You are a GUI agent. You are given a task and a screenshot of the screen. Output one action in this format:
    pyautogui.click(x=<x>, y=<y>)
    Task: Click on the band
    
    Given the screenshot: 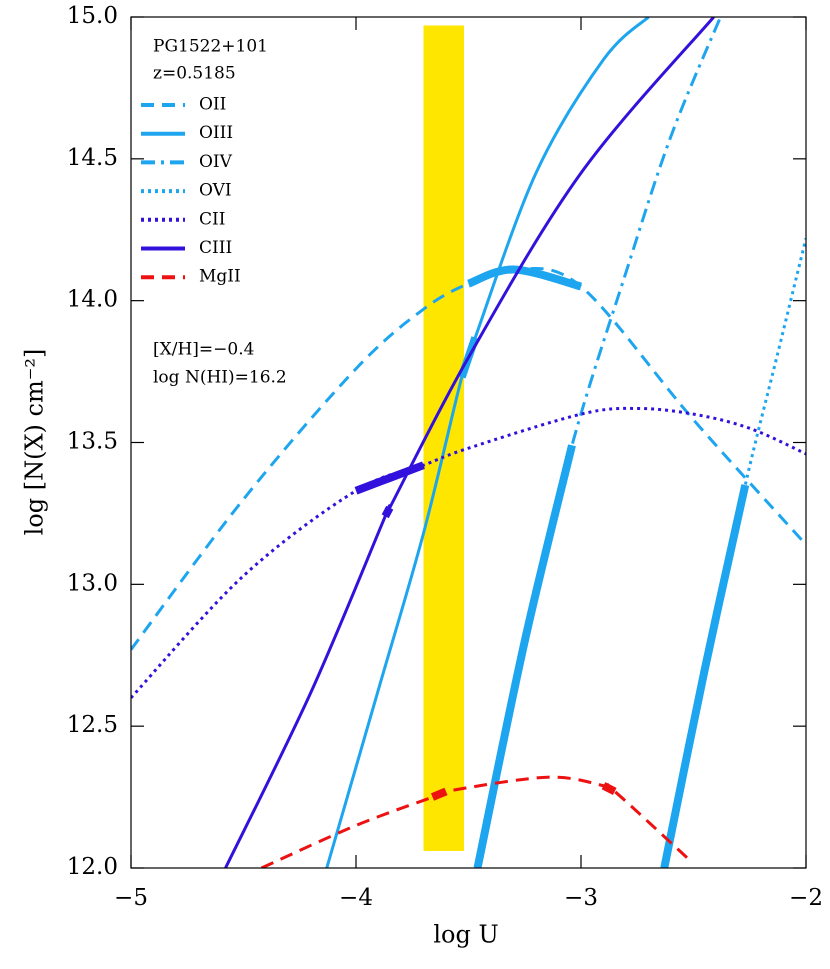 What is the action you would take?
    pyautogui.click(x=443, y=438)
    